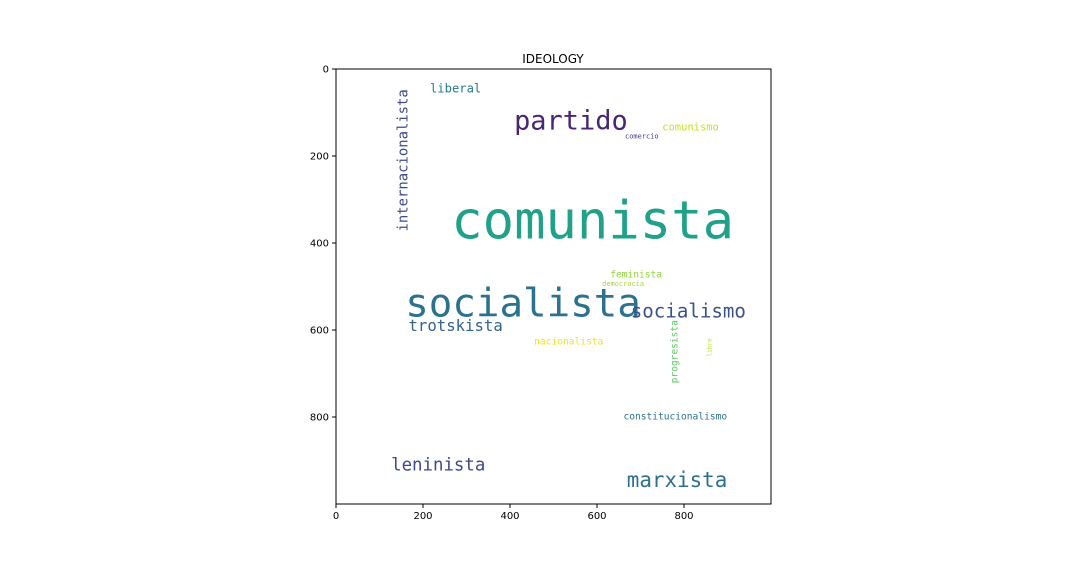 The width and height of the screenshot is (1080, 576). What do you see at coordinates (677, 480) in the screenshot?
I see `word-marxista: marxista` at bounding box center [677, 480].